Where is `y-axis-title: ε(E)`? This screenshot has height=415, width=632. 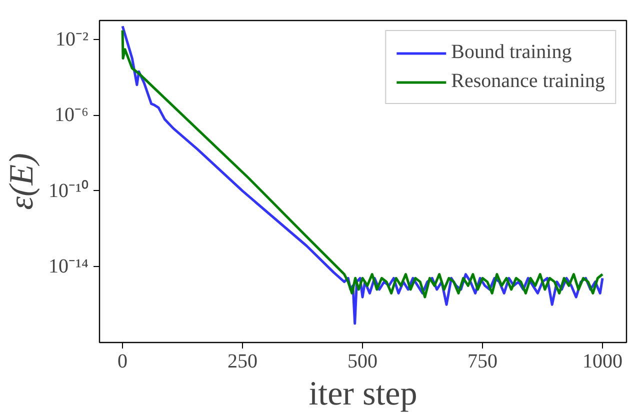
y-axis-title: ε(E) is located at coordinates (22, 181).